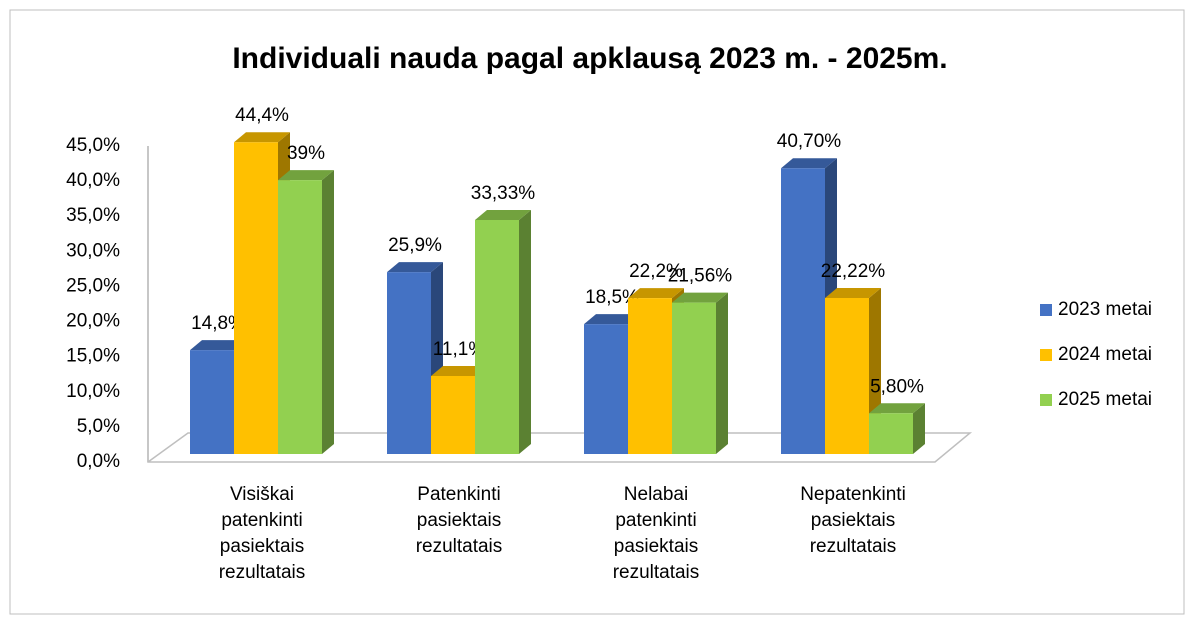  I want to click on data-label: 22,2%, so click(656, 271).